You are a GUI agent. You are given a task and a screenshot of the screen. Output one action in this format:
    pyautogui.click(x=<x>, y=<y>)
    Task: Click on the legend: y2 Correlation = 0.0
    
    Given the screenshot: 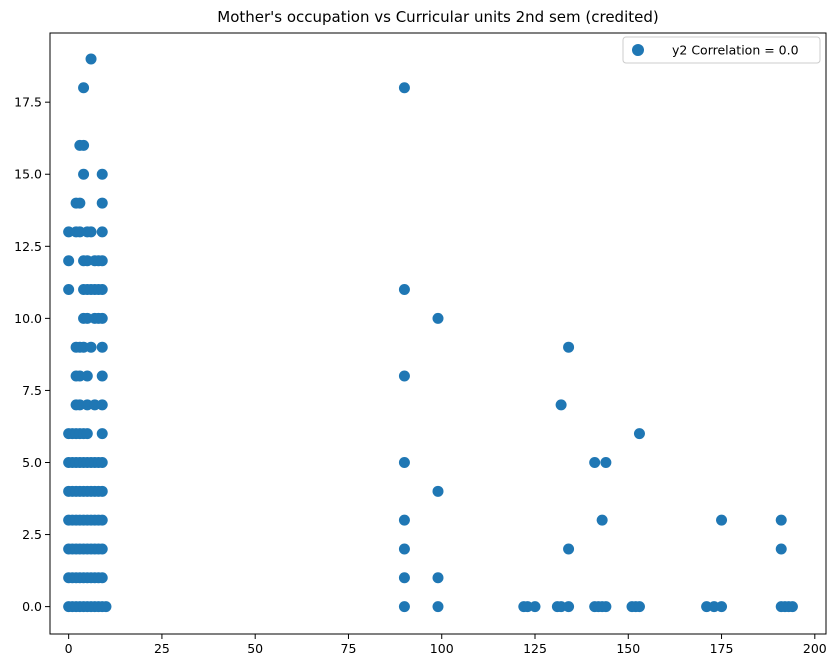 What is the action you would take?
    pyautogui.click(x=721, y=50)
    